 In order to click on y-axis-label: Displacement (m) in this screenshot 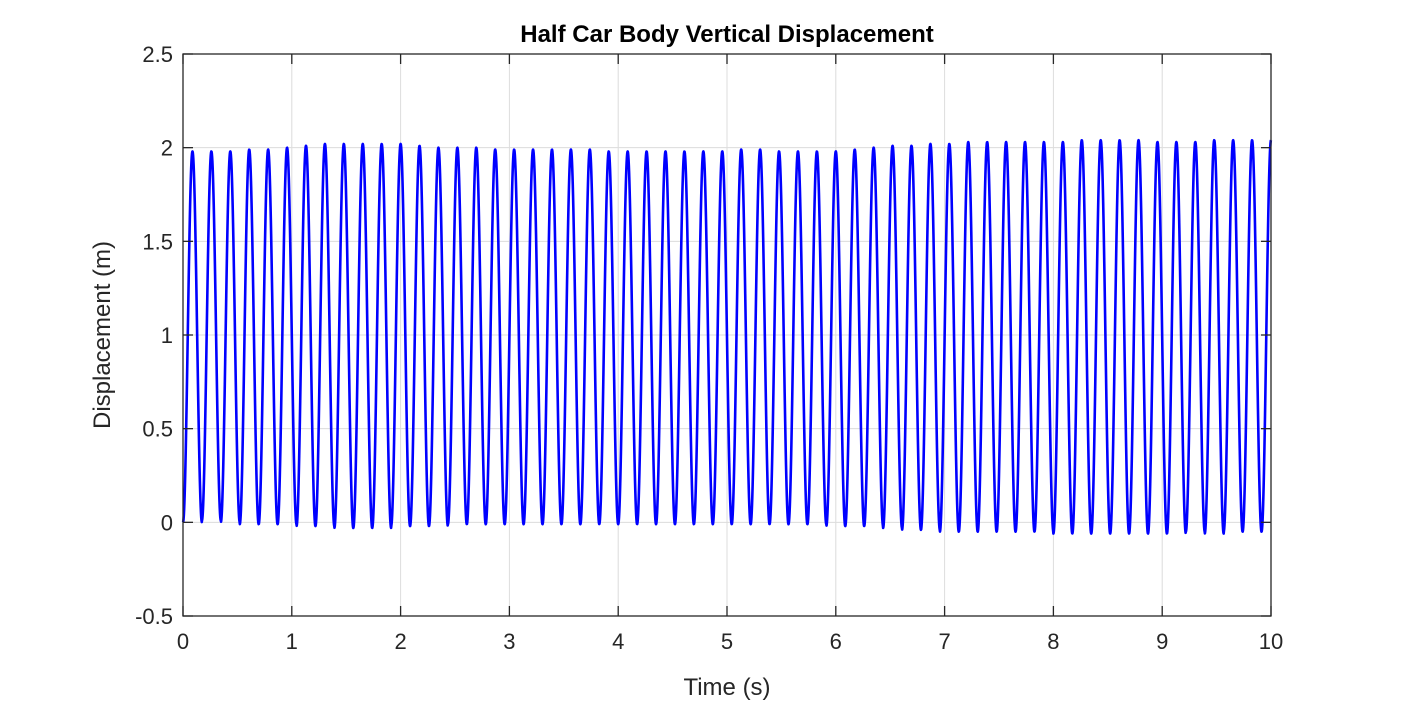, I will do `click(102, 335)`.